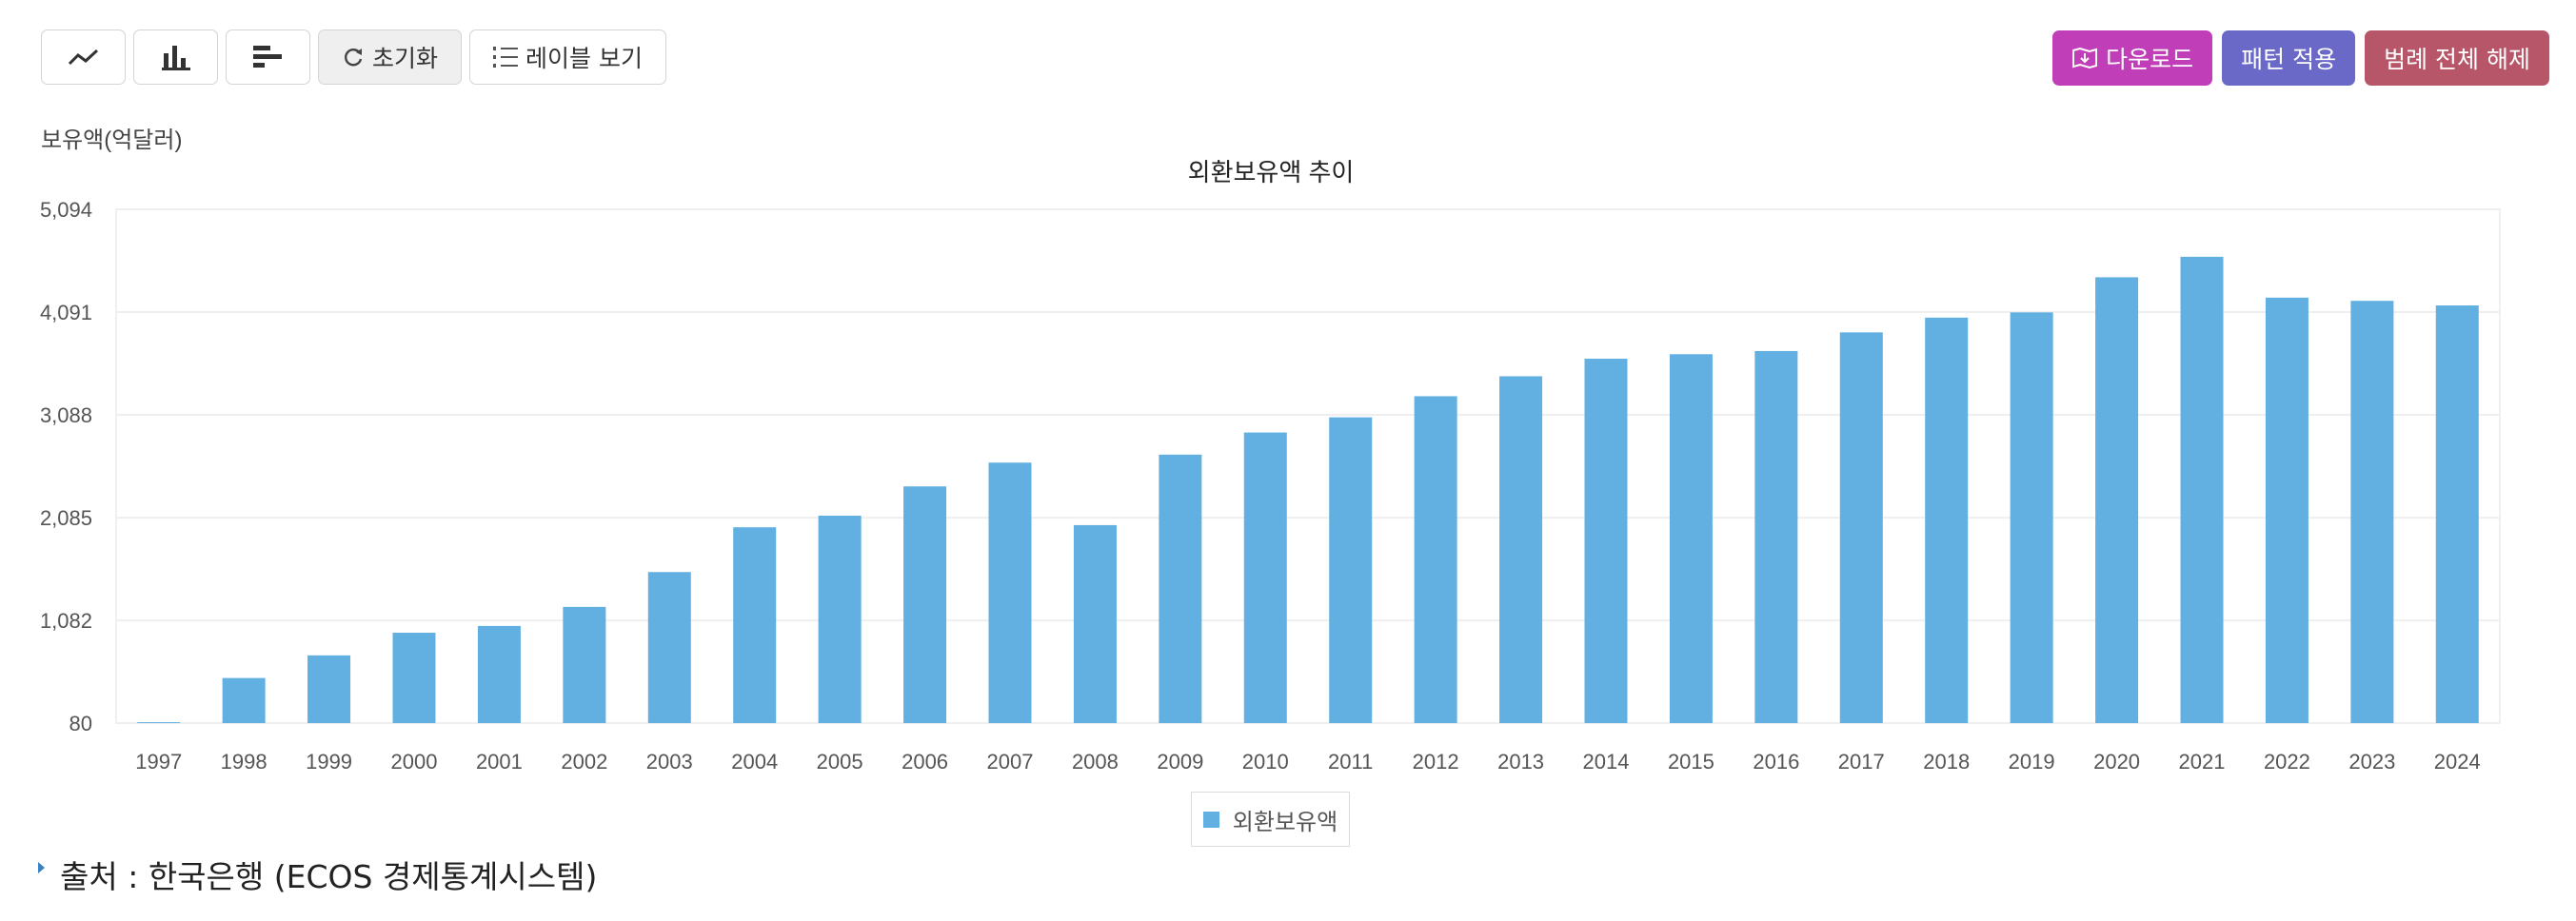  I want to click on legend-swatch, so click(1210, 819).